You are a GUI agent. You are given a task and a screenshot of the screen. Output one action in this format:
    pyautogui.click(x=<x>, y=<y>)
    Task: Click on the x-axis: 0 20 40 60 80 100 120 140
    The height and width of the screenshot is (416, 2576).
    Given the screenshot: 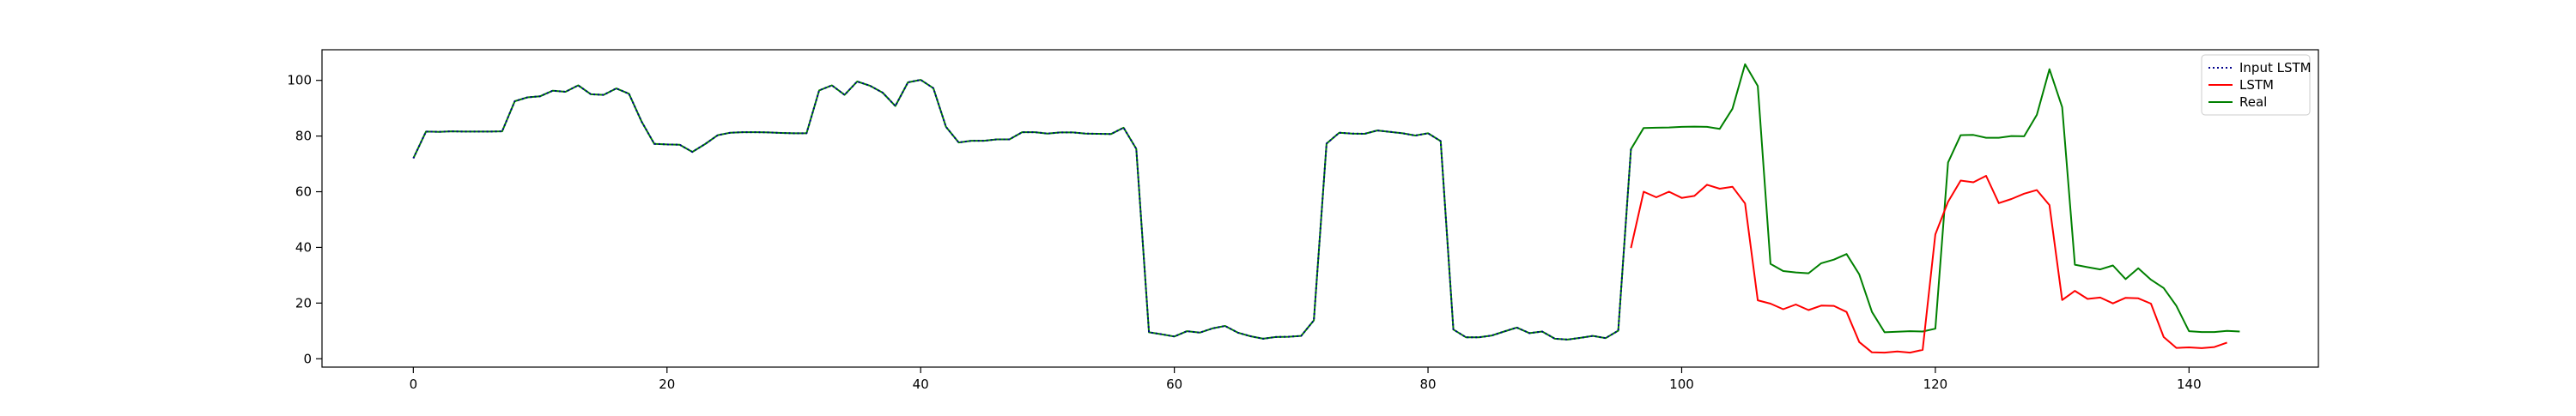 What is the action you would take?
    pyautogui.click(x=1306, y=379)
    